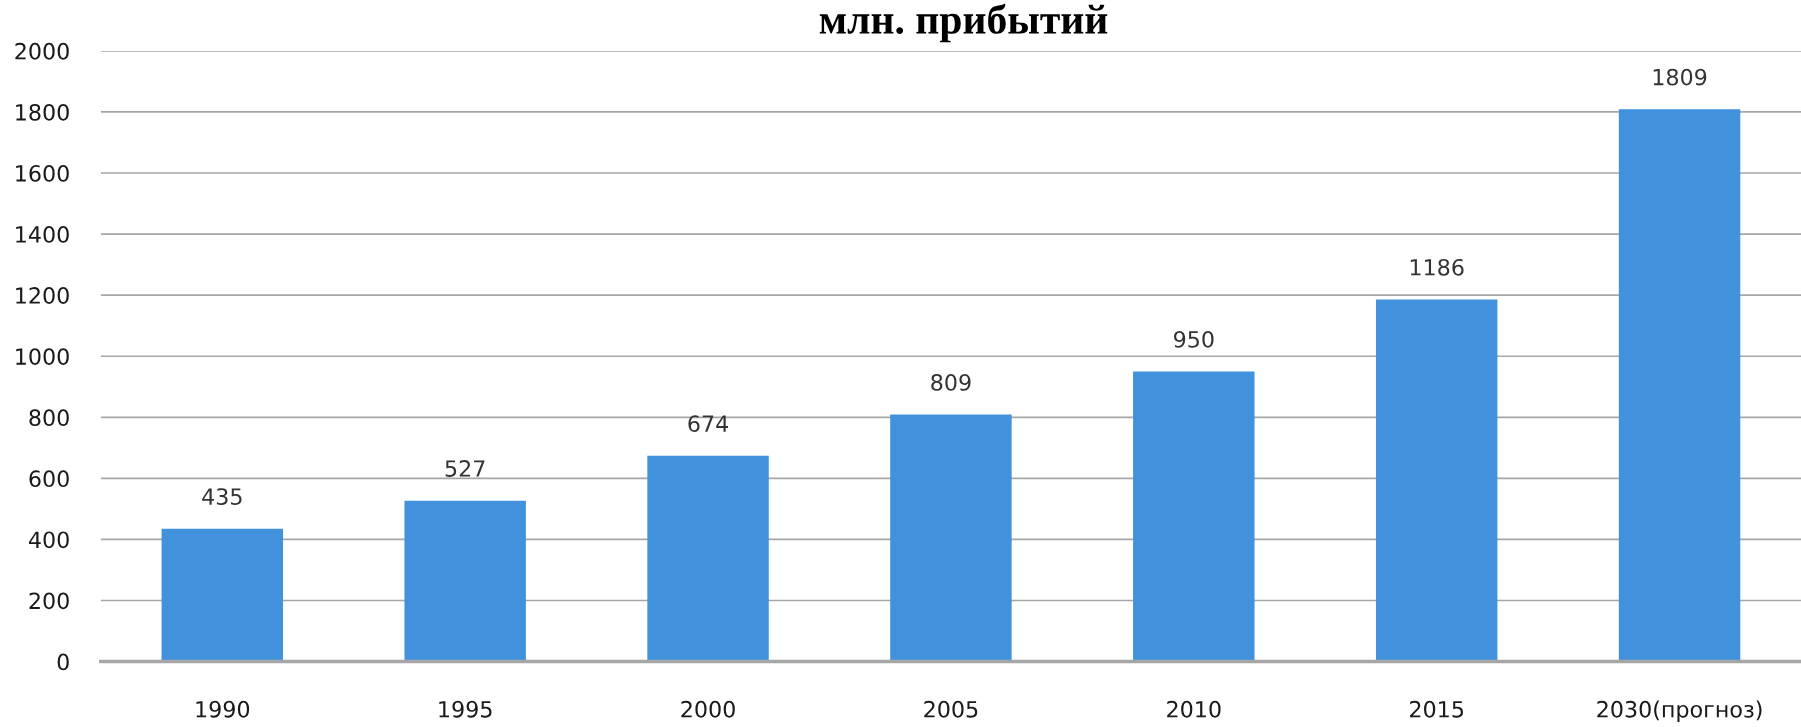 The width and height of the screenshot is (1801, 727). Describe the element at coordinates (42, 51) in the screenshot. I see `y-tick-label: 2000` at that location.